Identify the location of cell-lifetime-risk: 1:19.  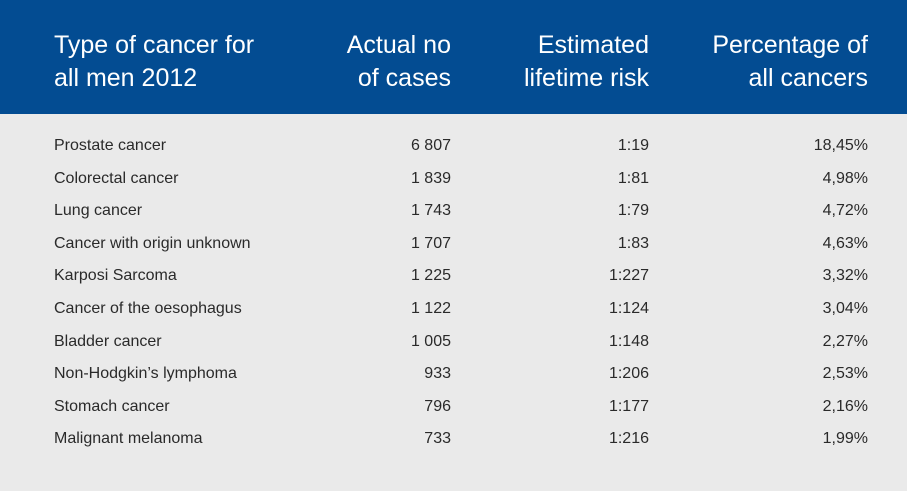
(633, 145).